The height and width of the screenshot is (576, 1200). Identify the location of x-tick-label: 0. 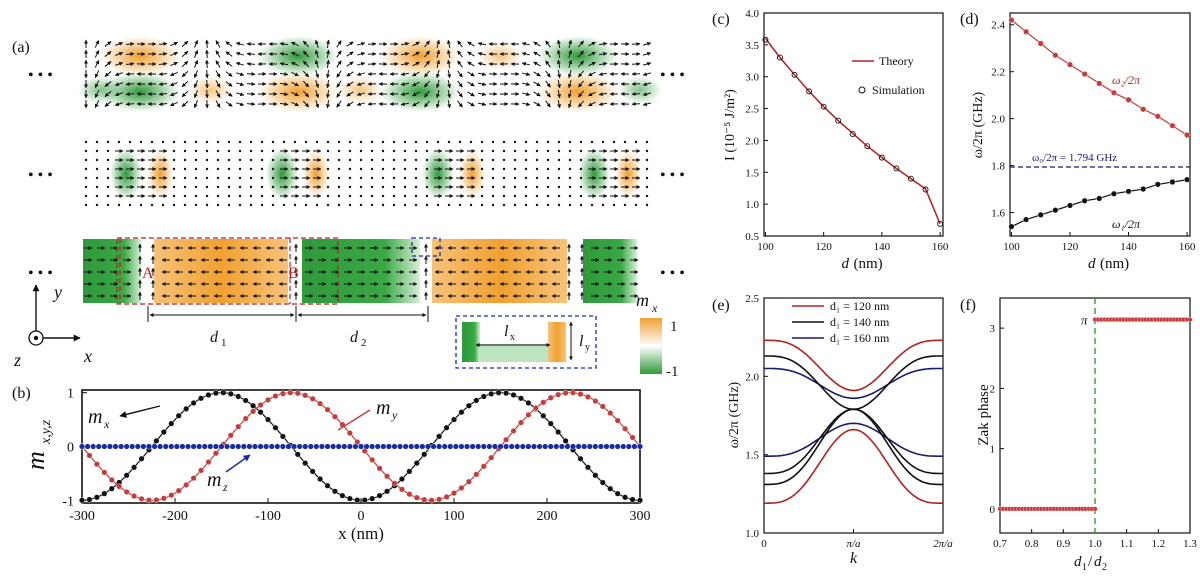
(764, 544).